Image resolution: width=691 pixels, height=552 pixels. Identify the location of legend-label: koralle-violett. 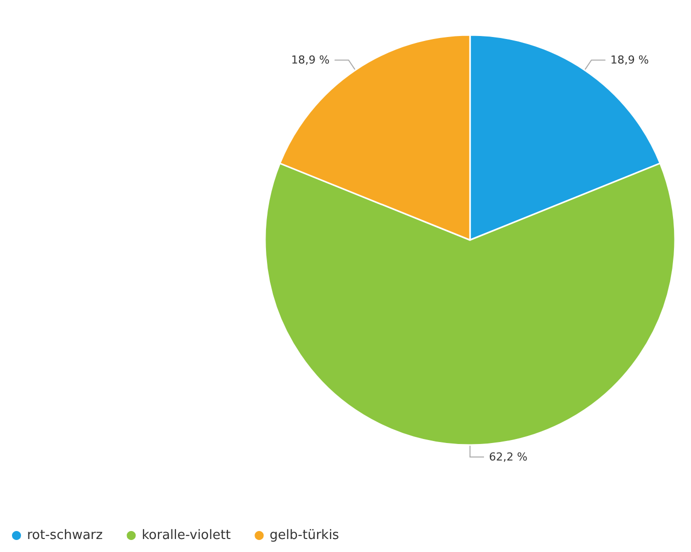
(186, 535).